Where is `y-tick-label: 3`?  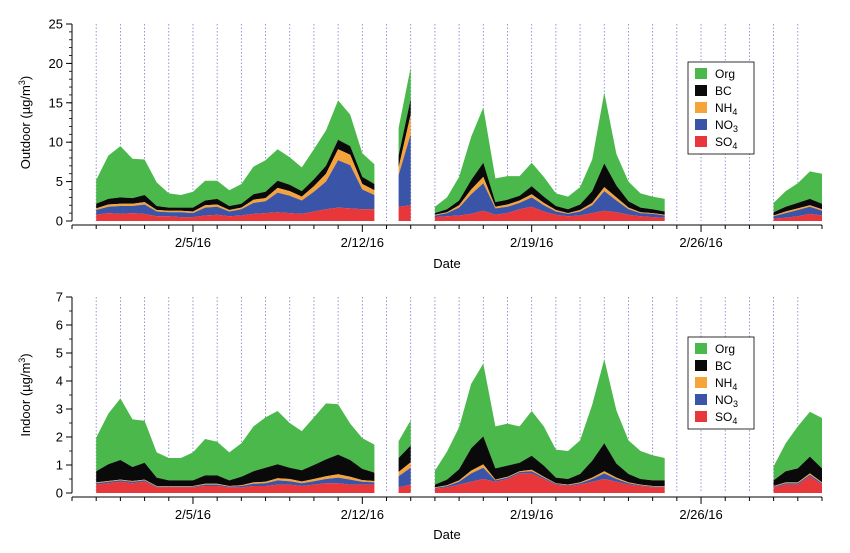
y-tick-label: 3 is located at coordinates (59, 409).